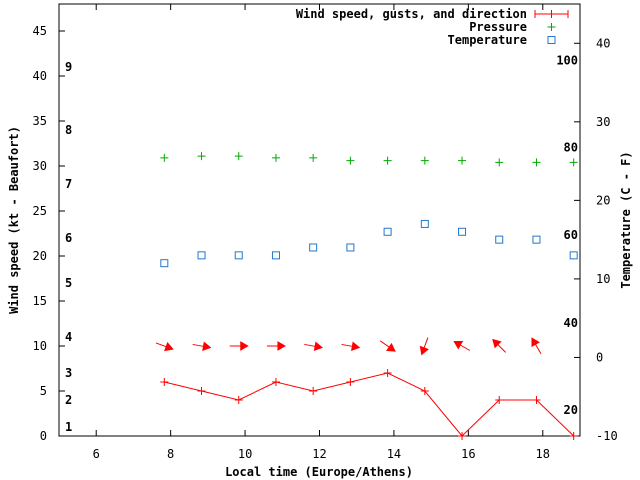  I want to click on x-tick-label: 14, so click(394, 454).